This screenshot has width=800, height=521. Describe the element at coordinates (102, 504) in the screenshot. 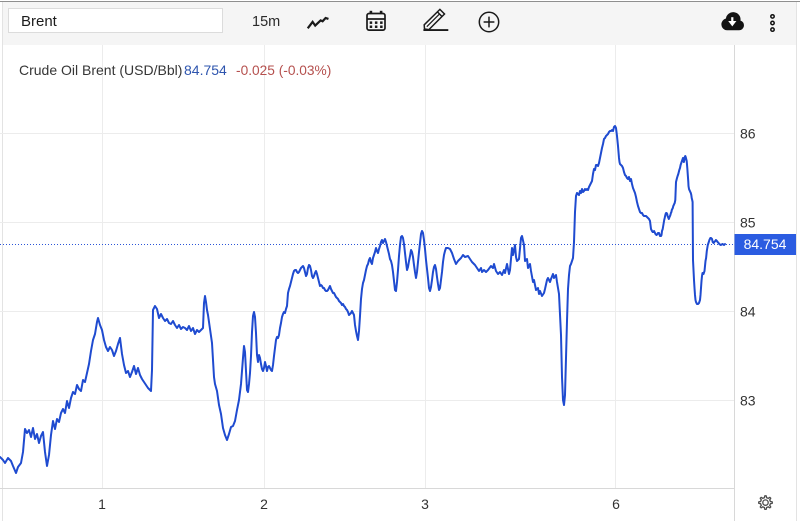

I see `svg-text: 1` at that location.